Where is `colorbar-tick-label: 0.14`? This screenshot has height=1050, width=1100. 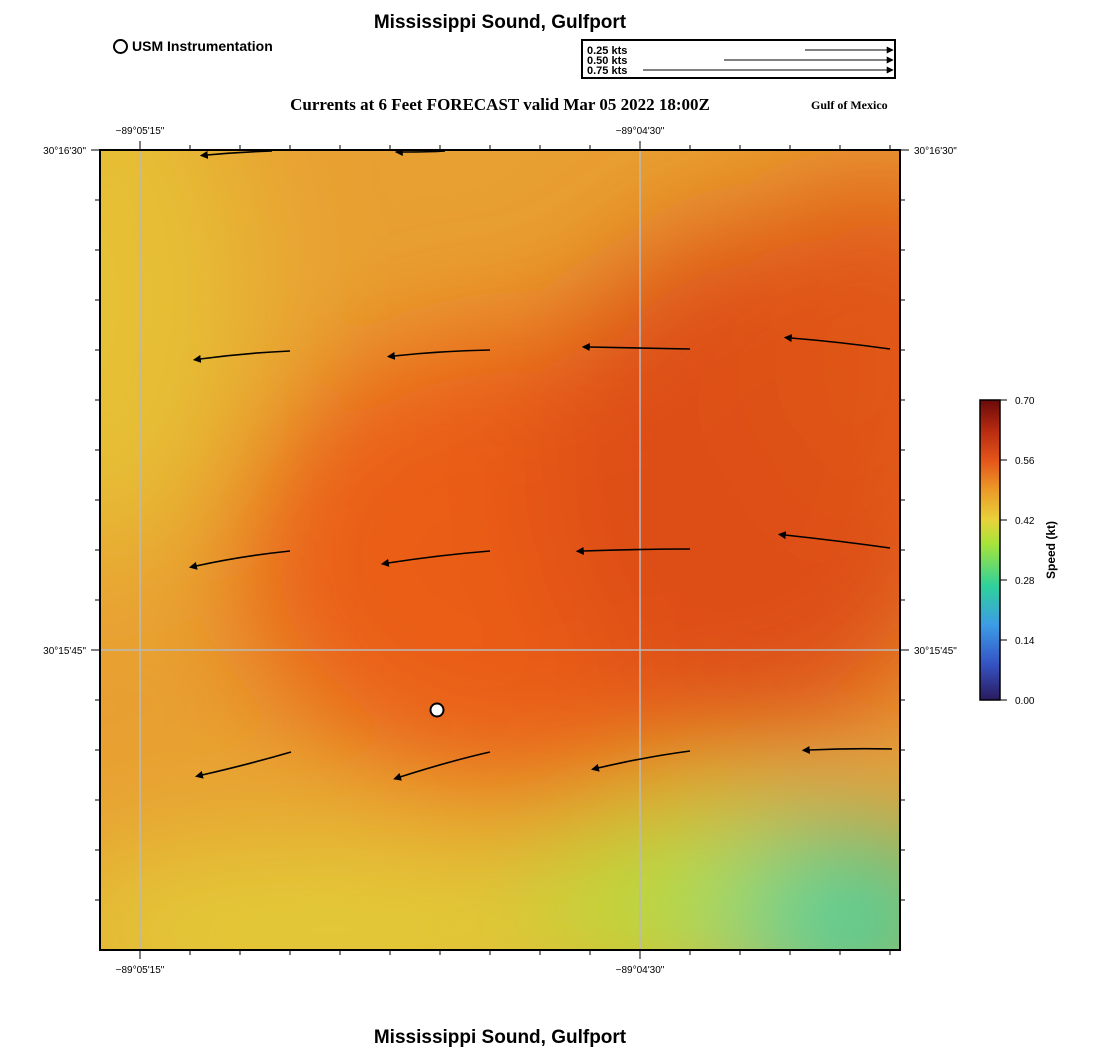 colorbar-tick-label: 0.14 is located at coordinates (1025, 641).